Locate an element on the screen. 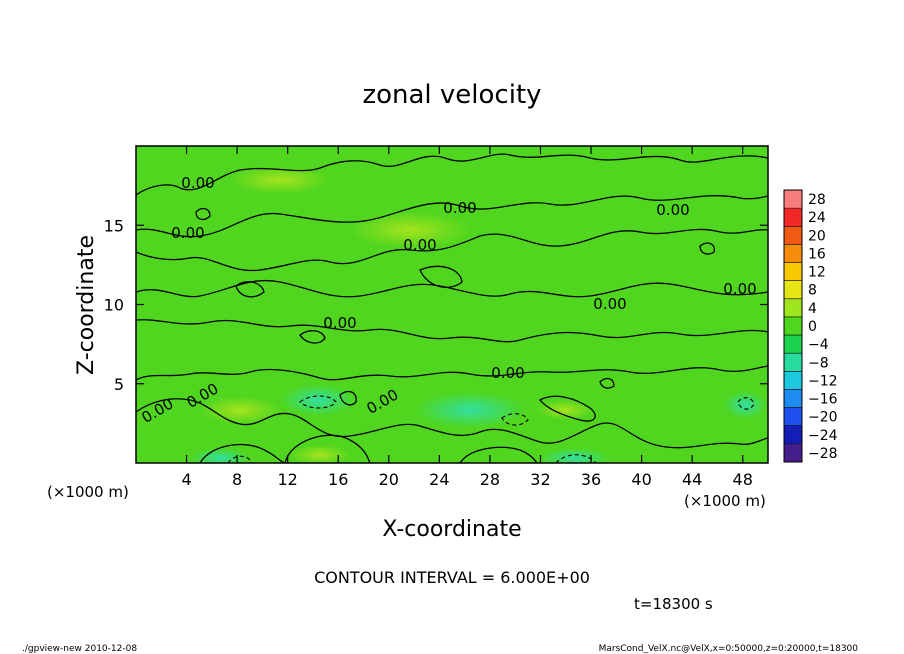 The height and width of the screenshot is (654, 904). colorbar-label: −4 is located at coordinates (818, 345).